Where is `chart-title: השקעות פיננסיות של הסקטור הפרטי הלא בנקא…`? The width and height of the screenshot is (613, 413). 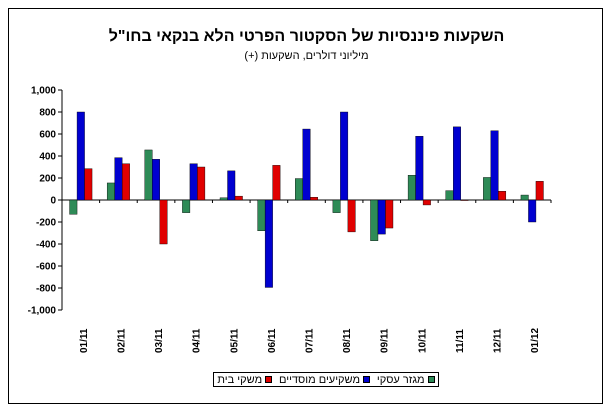
chart-title: השקעות פיננסיות של הסקטור הפרטי הלא בנקא… is located at coordinates (306, 36).